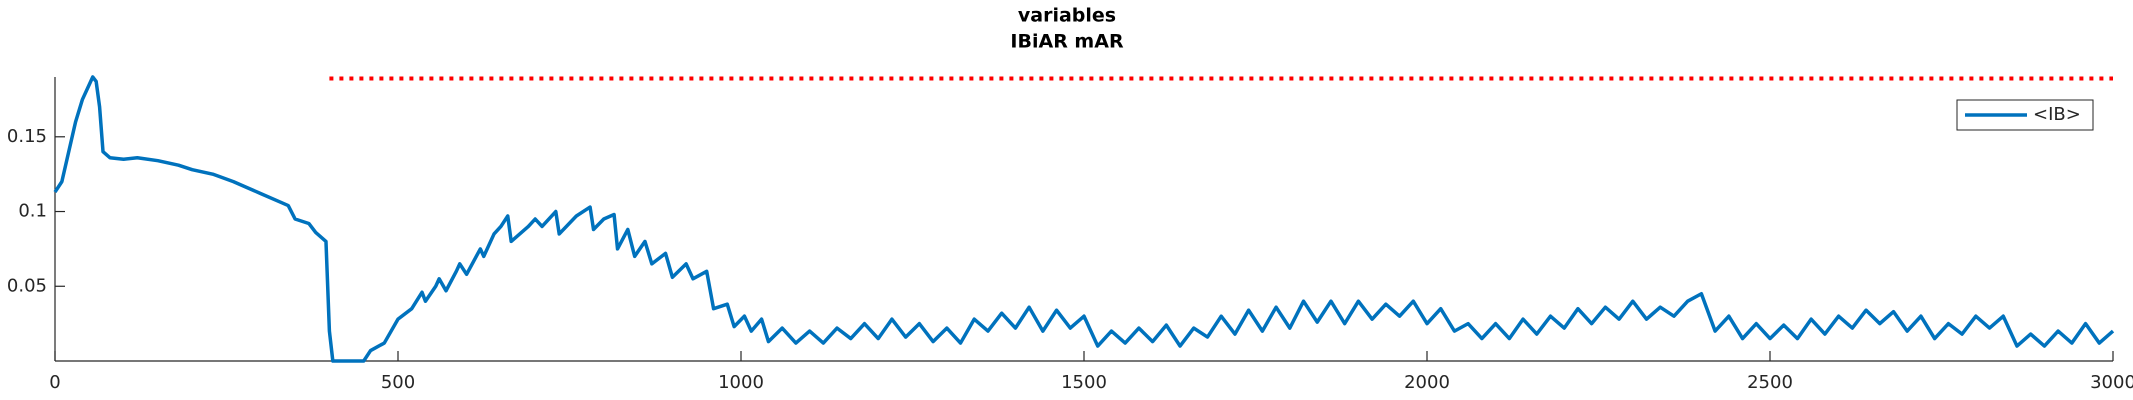 This screenshot has width=2133, height=400. I want to click on x-tick-label: 500, so click(398, 382).